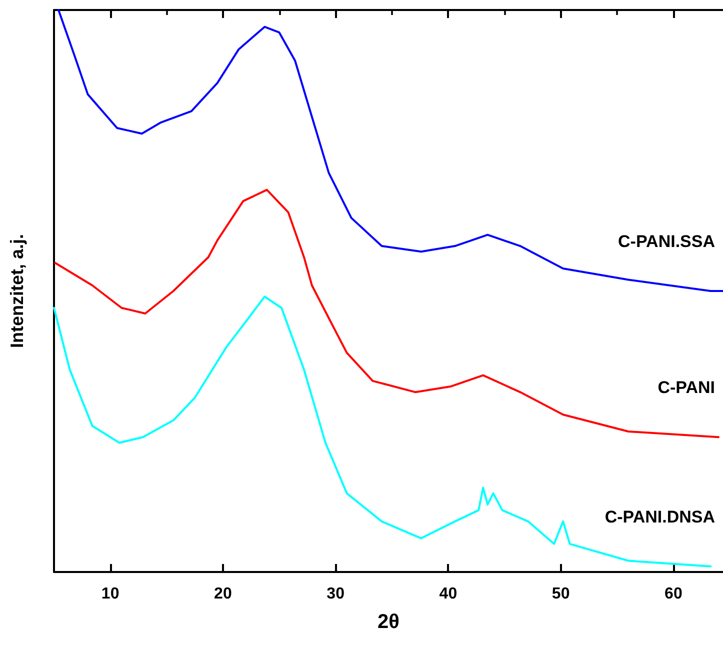  What do you see at coordinates (448, 594) in the screenshot?
I see `x-tick-label: 40` at bounding box center [448, 594].